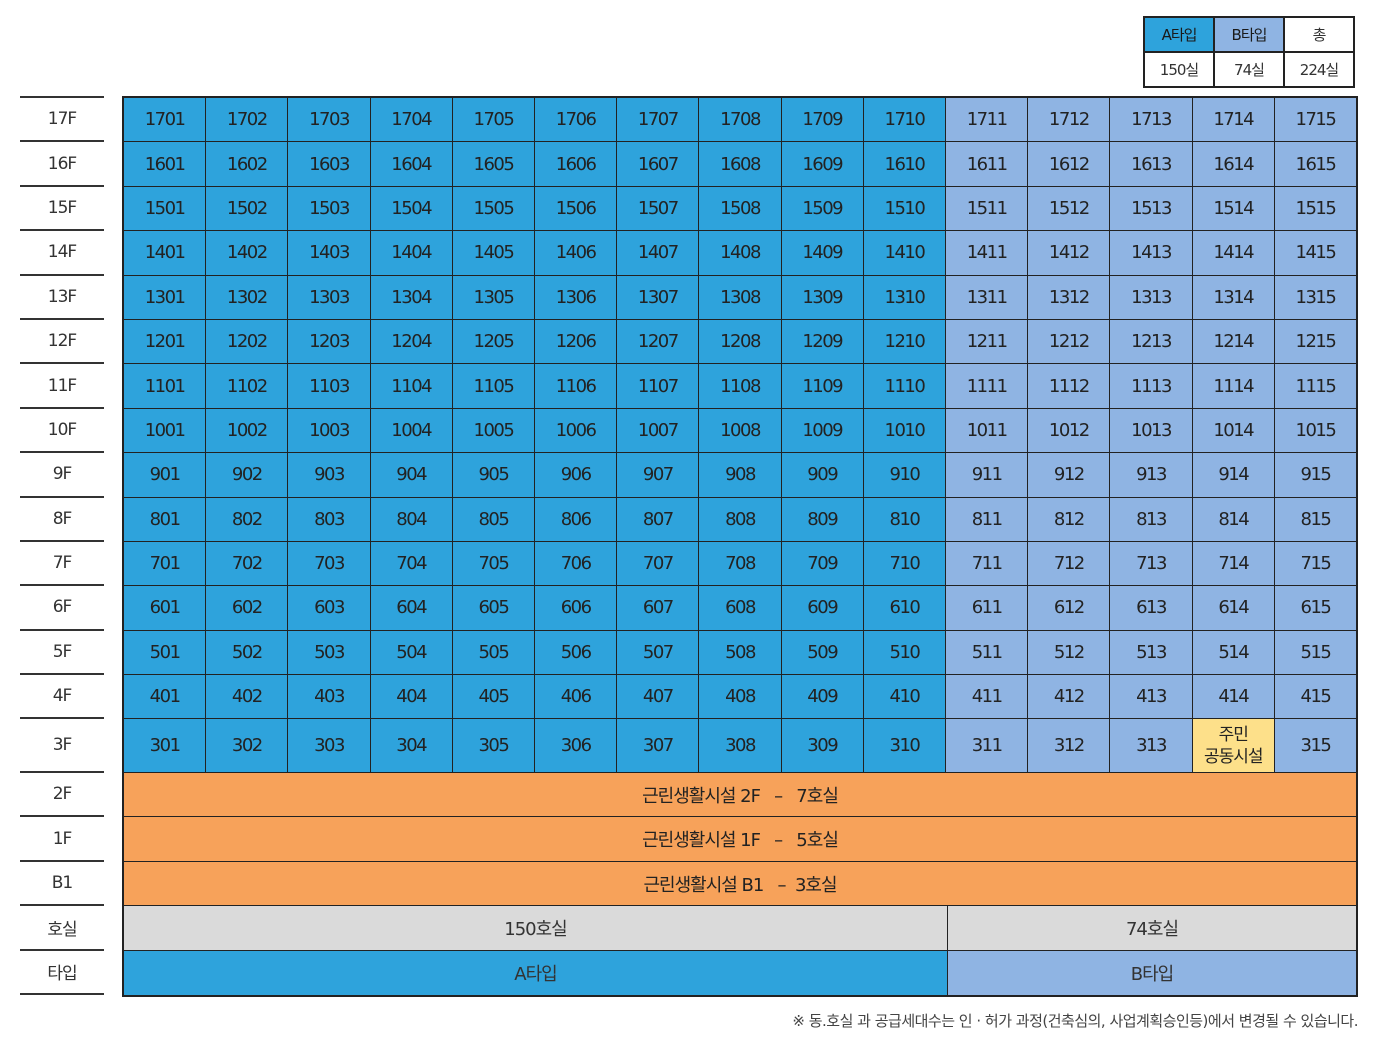 The image size is (1382, 1043). What do you see at coordinates (1151, 697) in the screenshot?
I see `unit-cell: 413` at bounding box center [1151, 697].